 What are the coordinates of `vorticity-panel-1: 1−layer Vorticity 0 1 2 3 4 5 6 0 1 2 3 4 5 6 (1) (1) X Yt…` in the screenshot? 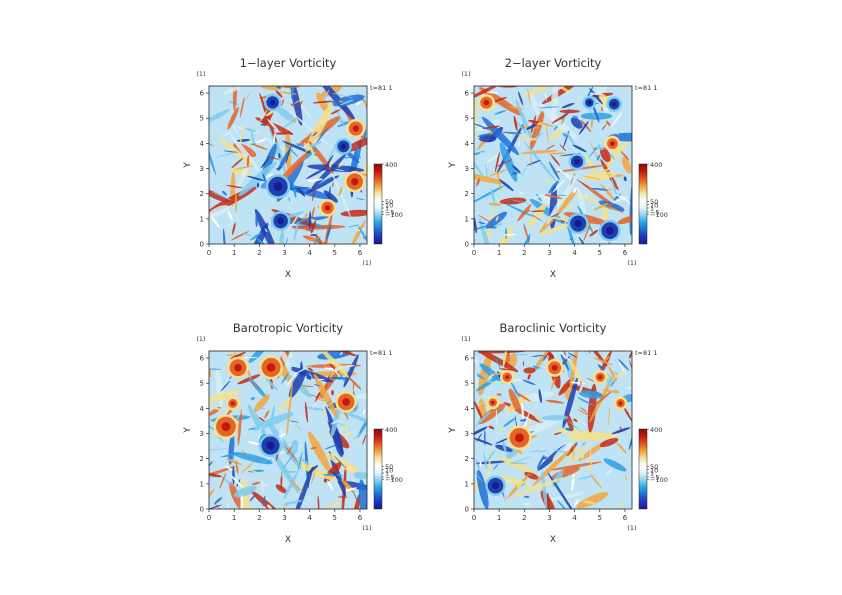 It's located at (293, 168).